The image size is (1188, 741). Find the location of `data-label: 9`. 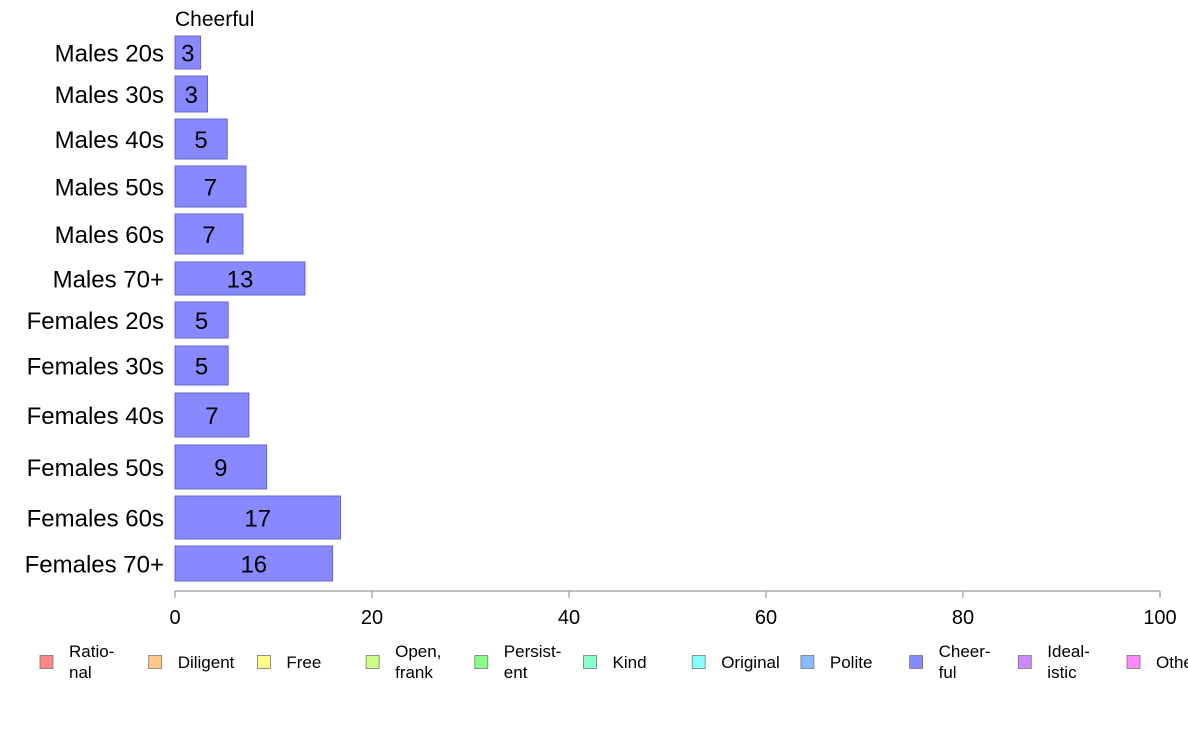

data-label: 9 is located at coordinates (220, 468).